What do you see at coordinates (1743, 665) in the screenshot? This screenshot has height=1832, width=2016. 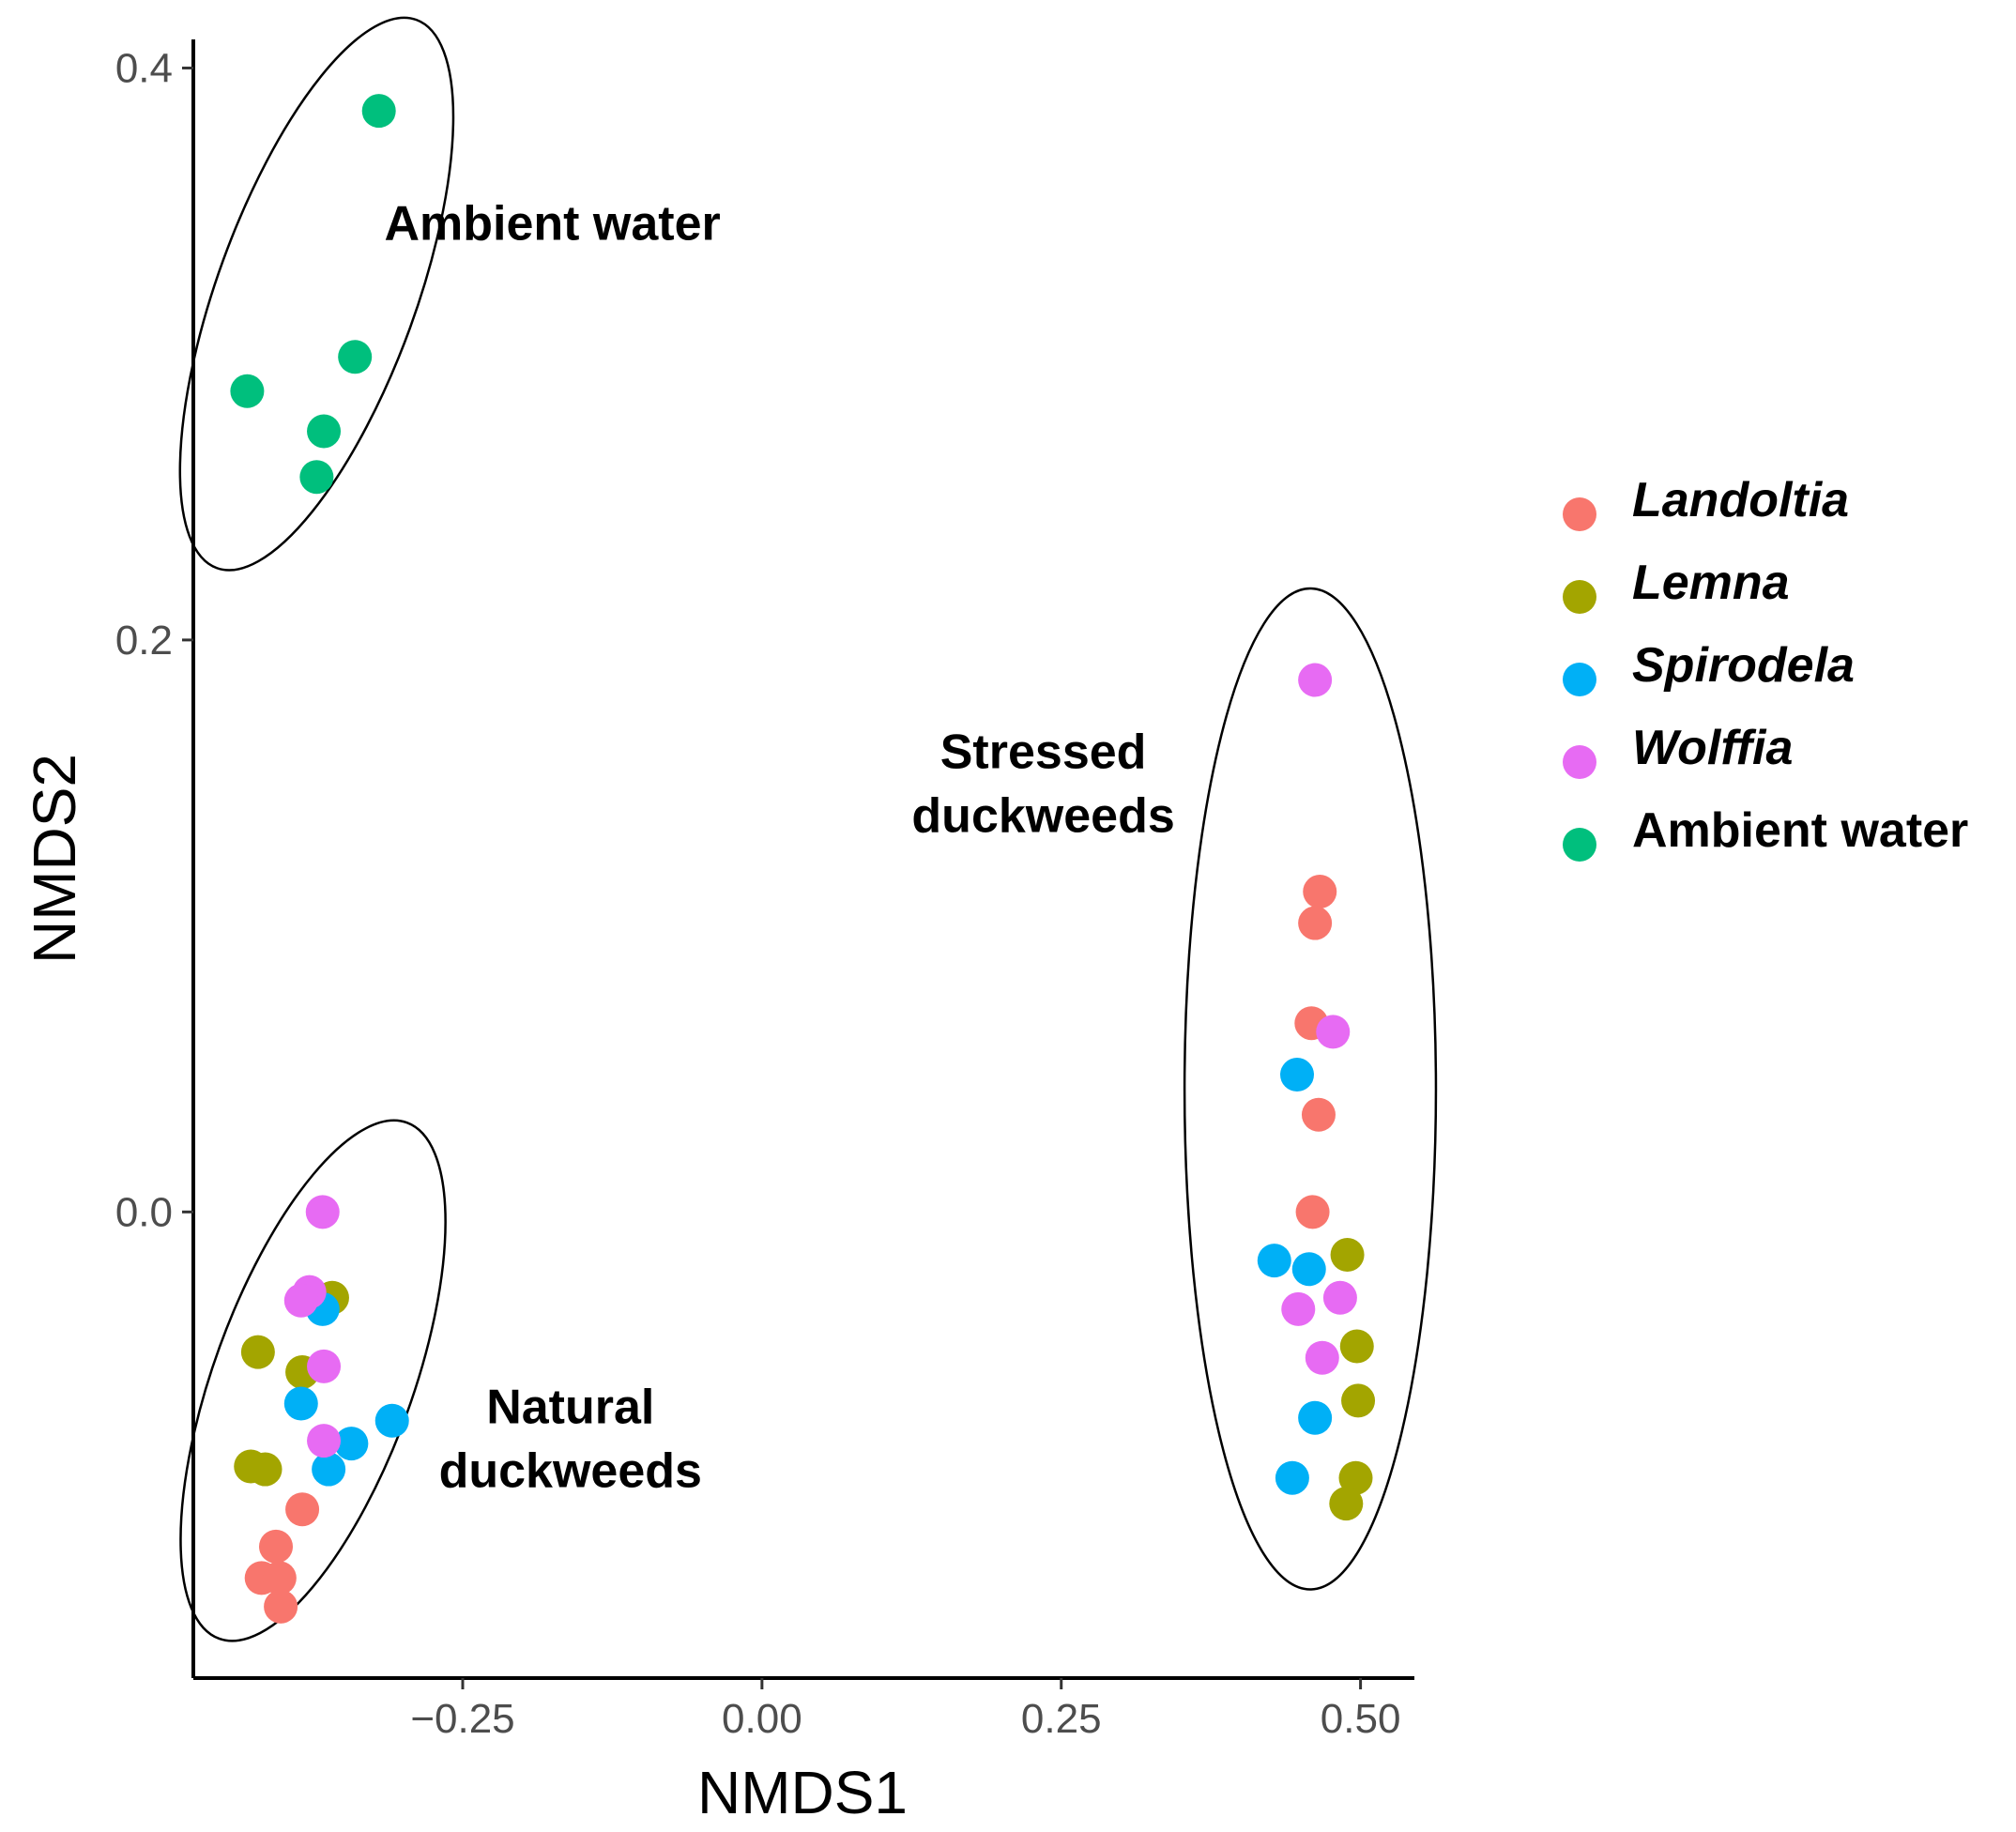 I see `legend-label-spirodela: Spirodela` at bounding box center [1743, 665].